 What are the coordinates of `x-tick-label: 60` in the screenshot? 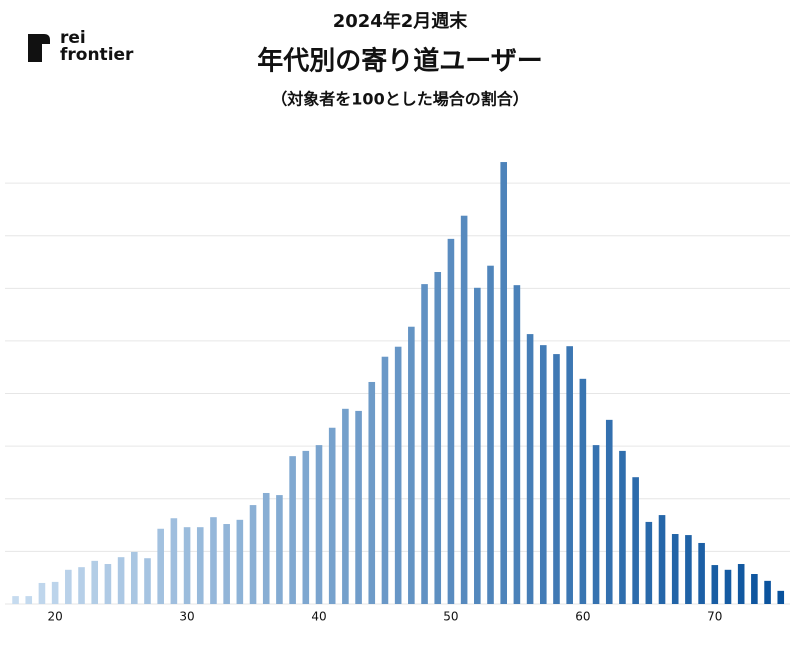 It's located at (582, 617).